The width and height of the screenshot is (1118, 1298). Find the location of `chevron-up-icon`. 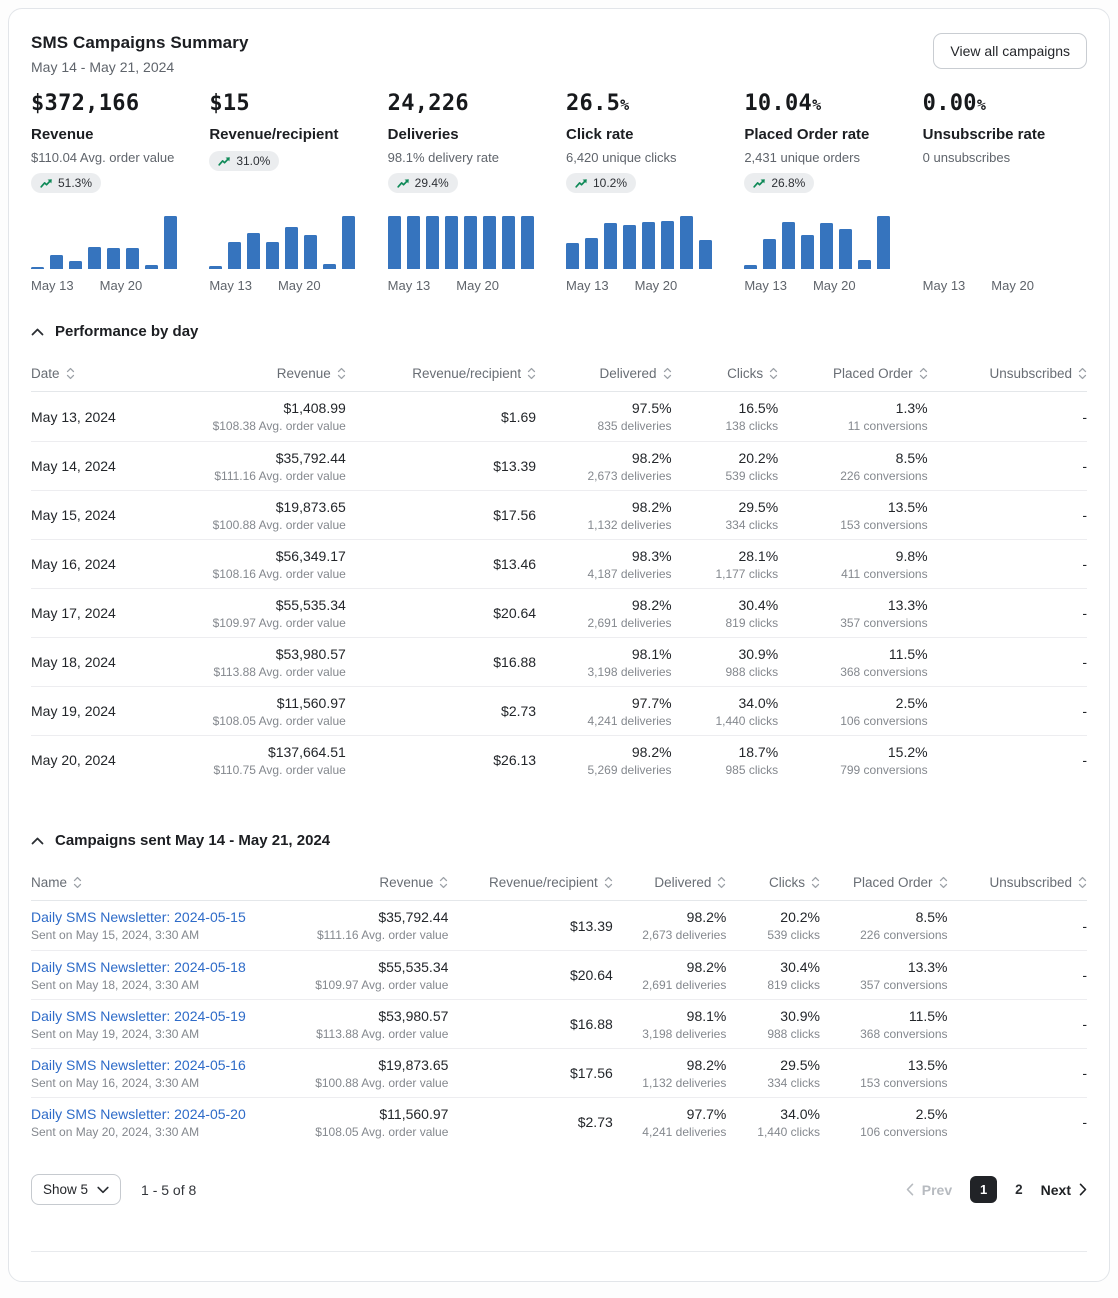

chevron-up-icon is located at coordinates (37, 840).